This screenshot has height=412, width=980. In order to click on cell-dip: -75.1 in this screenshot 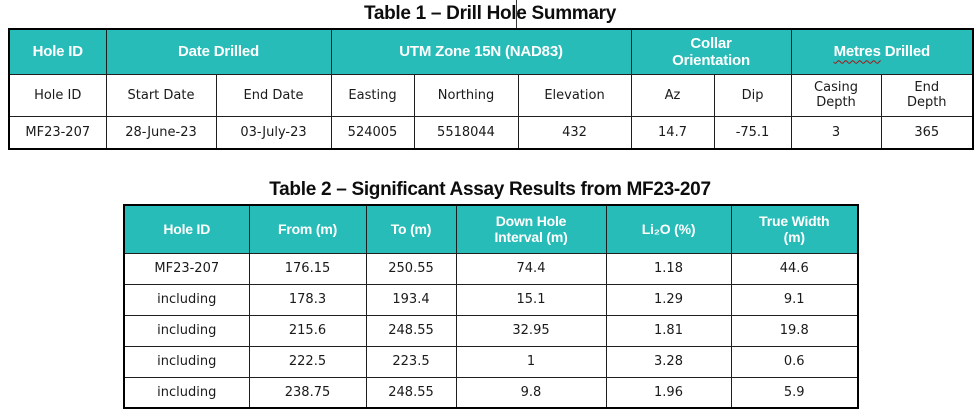, I will do `click(752, 132)`.